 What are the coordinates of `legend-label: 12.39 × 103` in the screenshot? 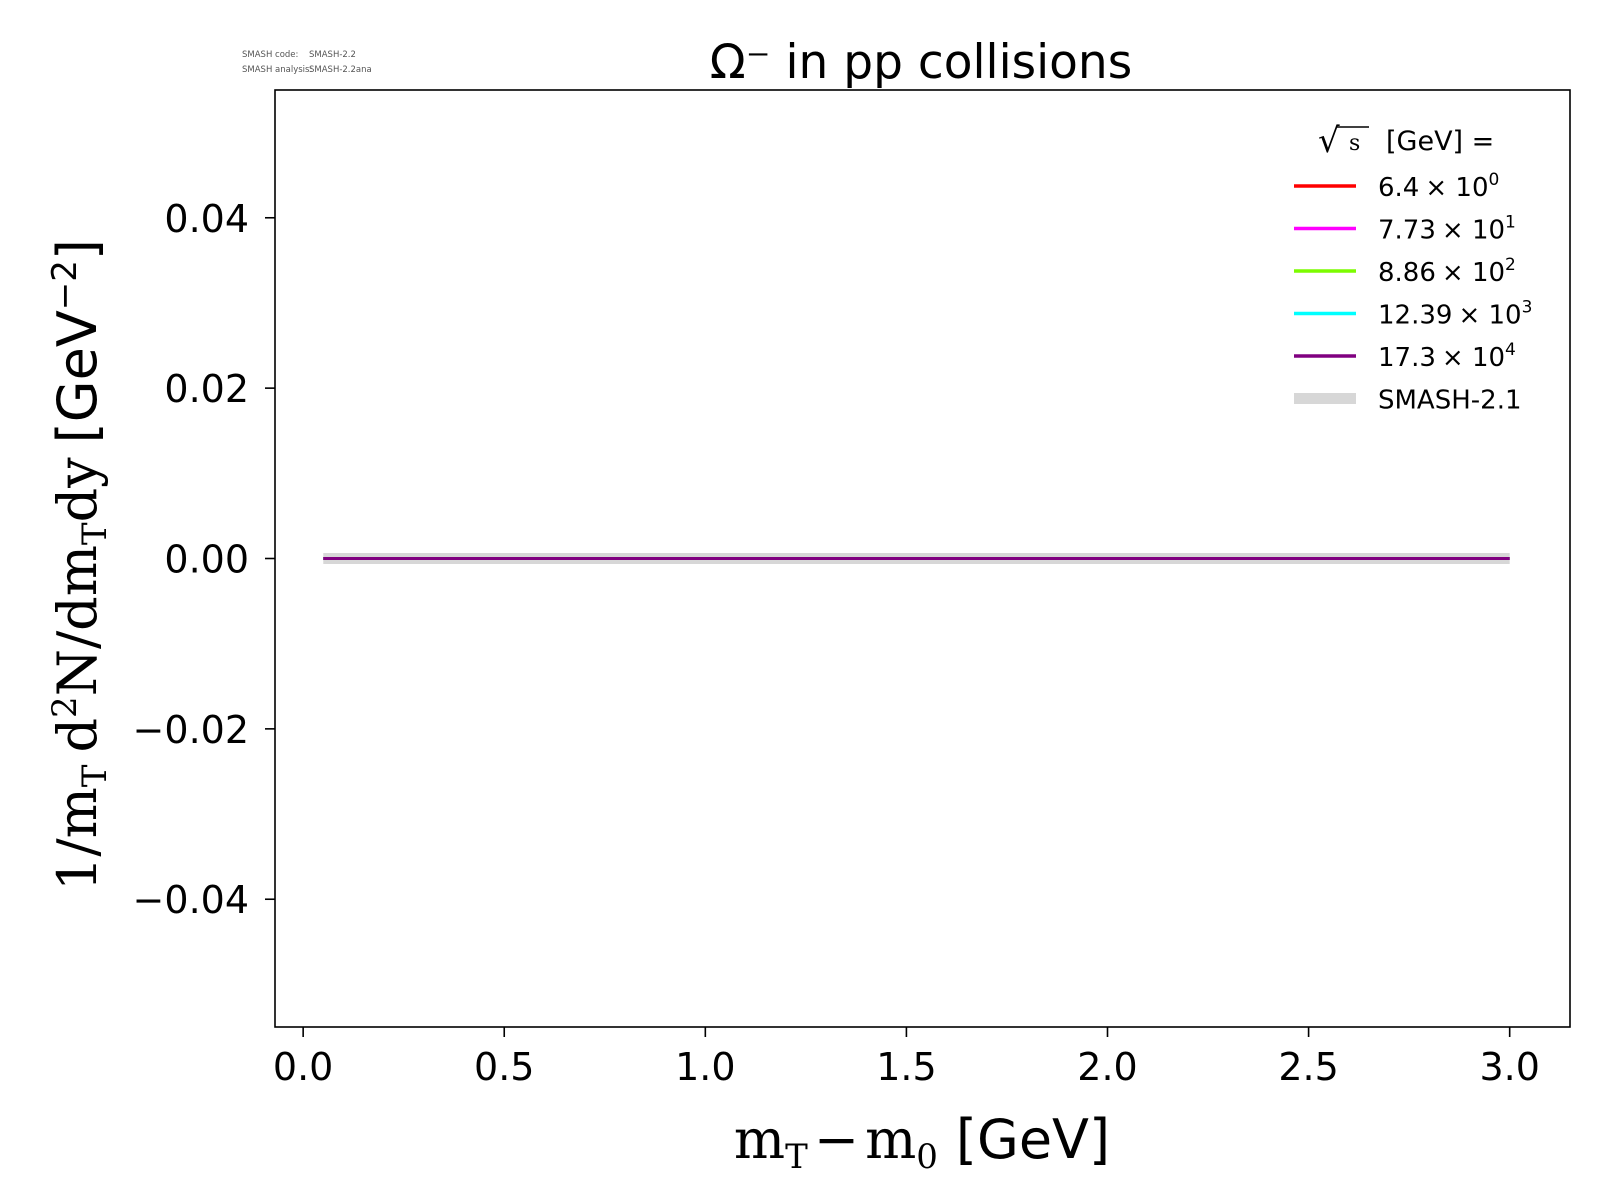 It's located at (1455, 314).